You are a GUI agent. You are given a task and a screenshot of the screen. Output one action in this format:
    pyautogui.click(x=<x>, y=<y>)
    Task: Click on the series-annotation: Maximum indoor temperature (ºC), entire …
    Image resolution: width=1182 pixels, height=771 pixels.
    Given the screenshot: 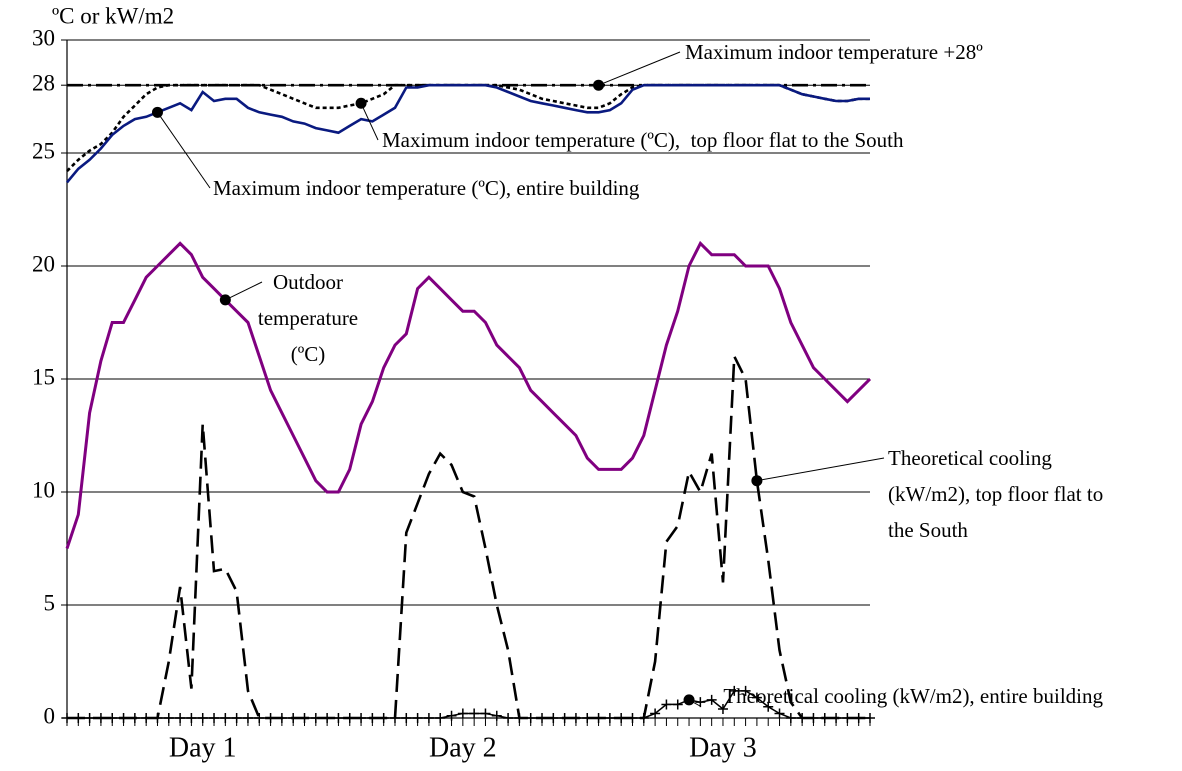 What is the action you would take?
    pyautogui.click(x=426, y=188)
    